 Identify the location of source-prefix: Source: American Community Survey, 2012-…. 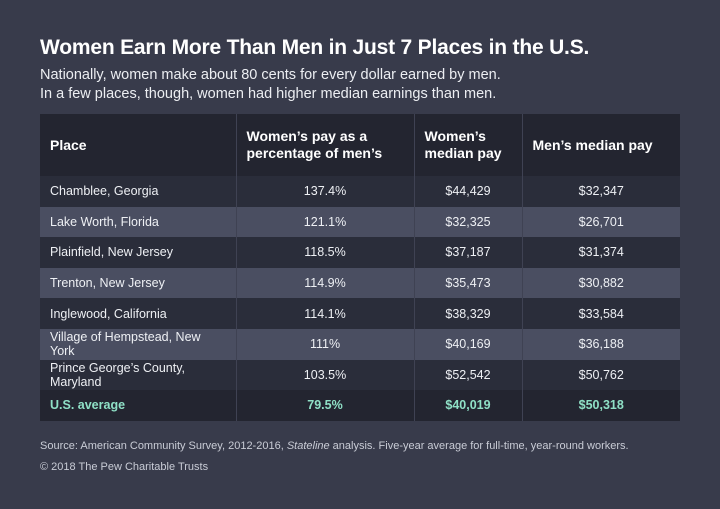
(163, 446).